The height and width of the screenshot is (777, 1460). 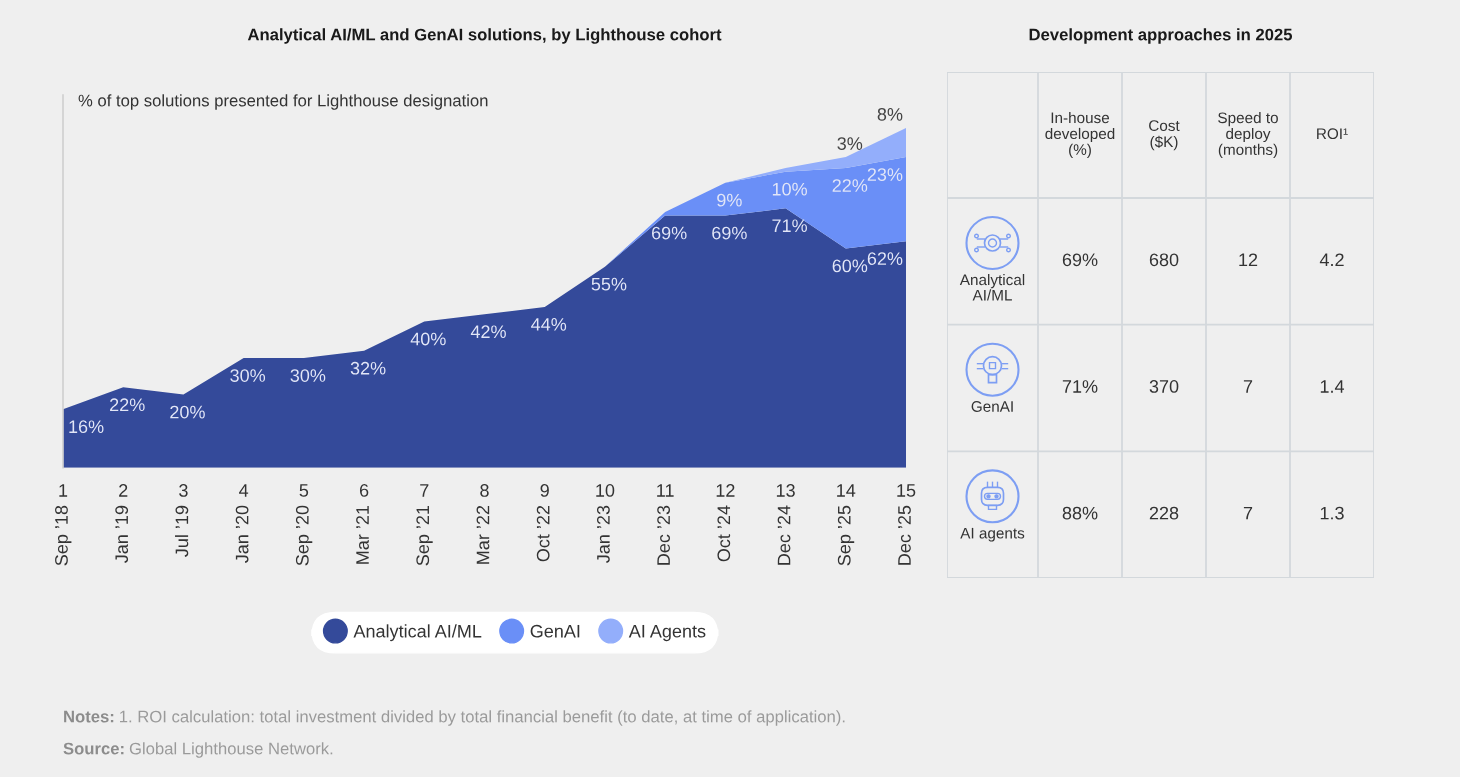 What do you see at coordinates (86, 427) in the screenshot?
I see `data-label: 16%` at bounding box center [86, 427].